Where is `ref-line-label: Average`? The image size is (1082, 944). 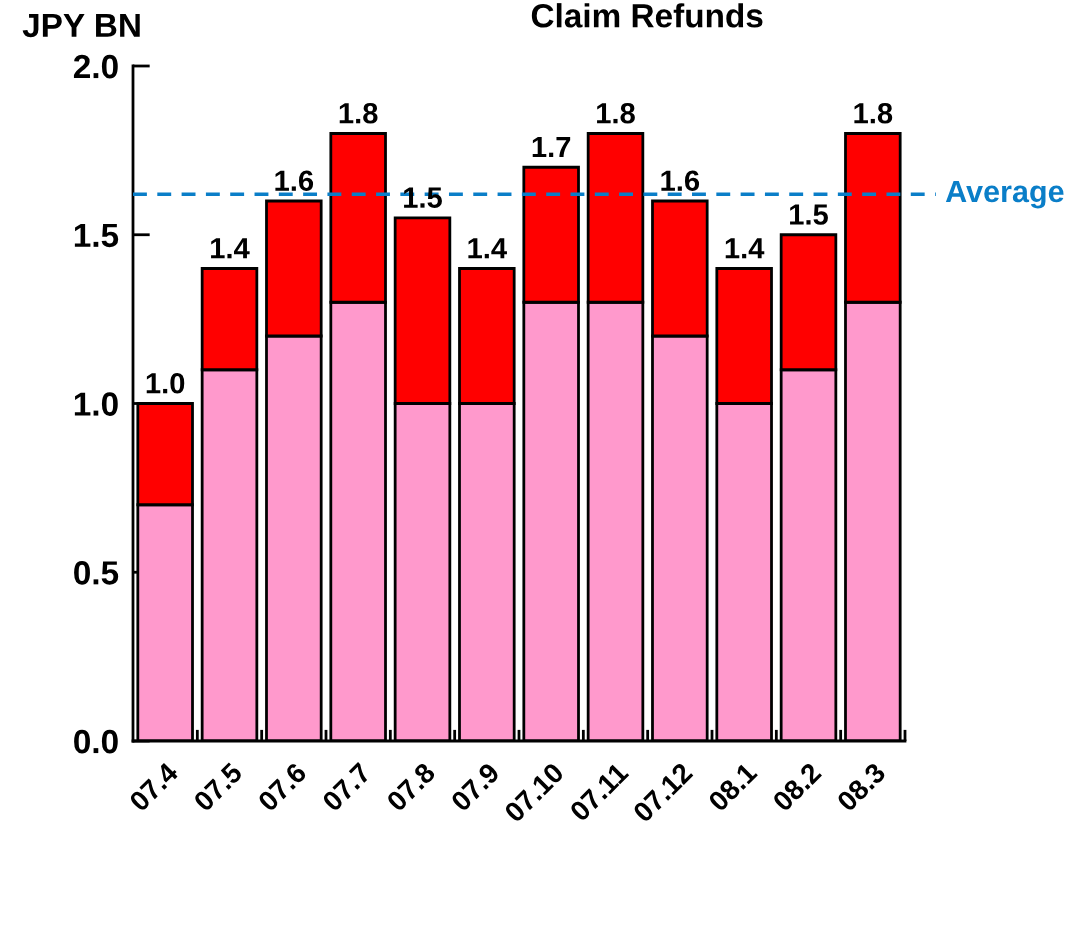 ref-line-label: Average is located at coordinates (1004, 195).